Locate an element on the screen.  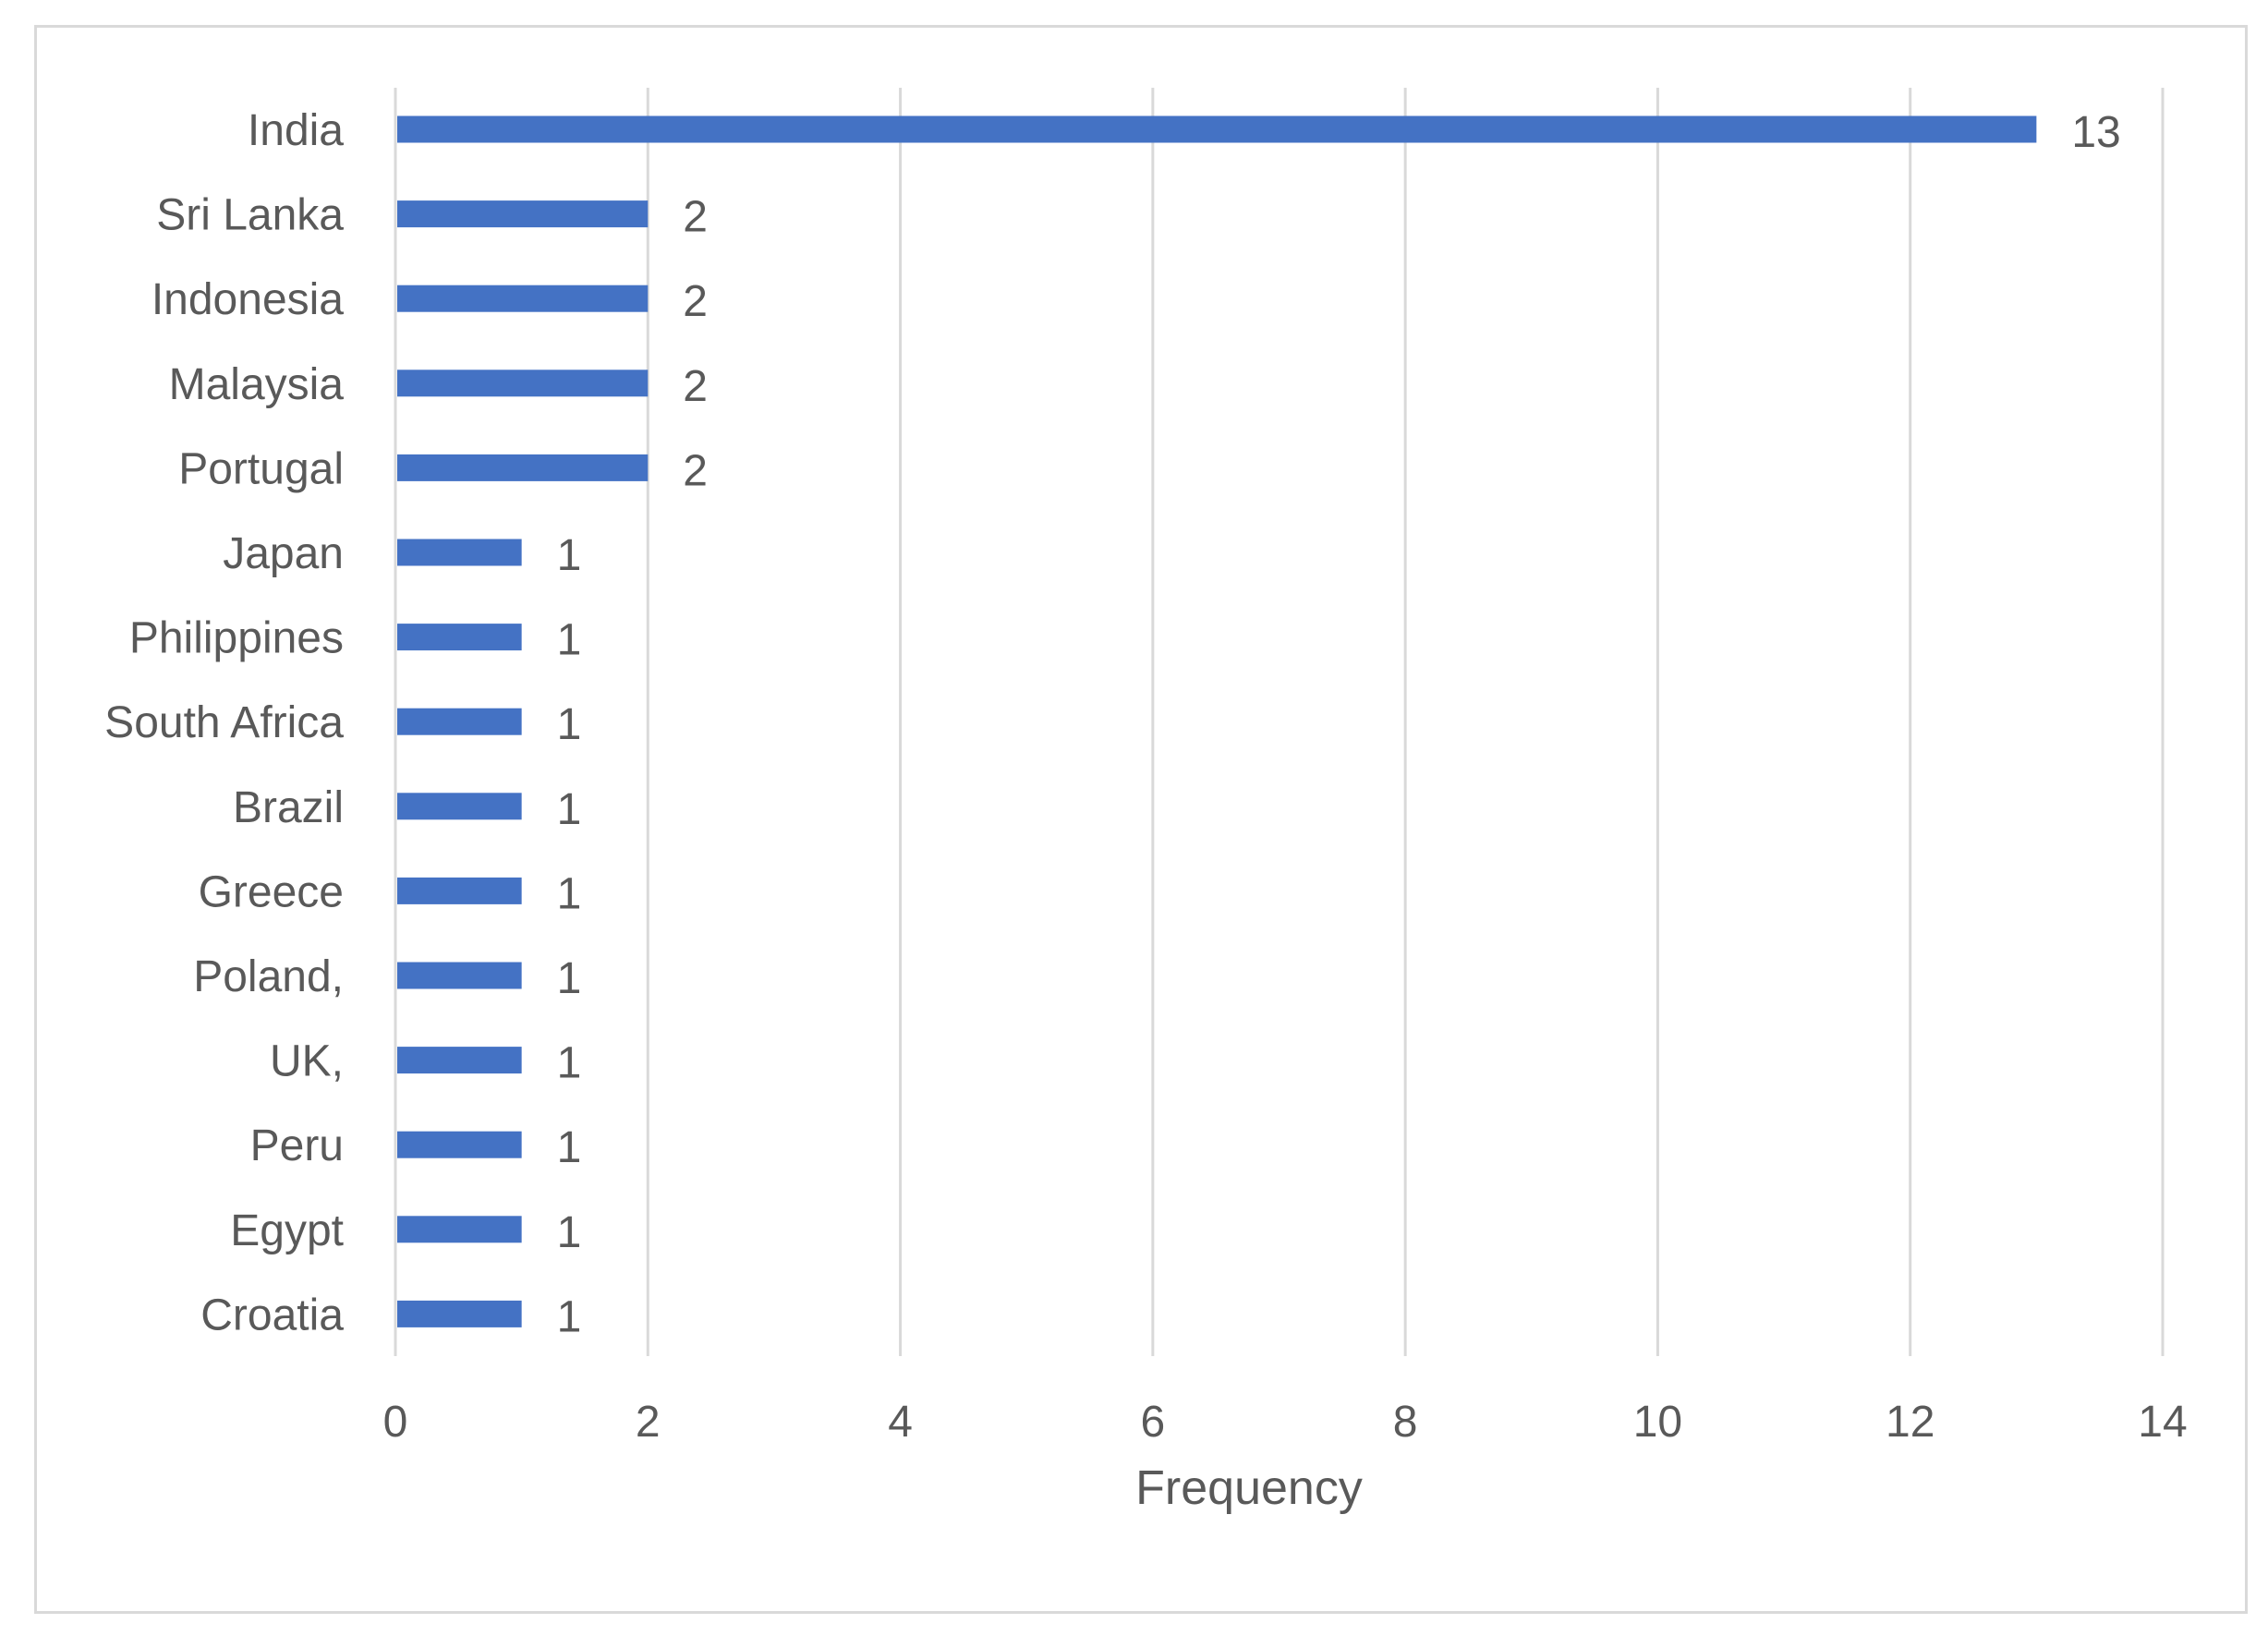
category-label: India is located at coordinates (296, 130).